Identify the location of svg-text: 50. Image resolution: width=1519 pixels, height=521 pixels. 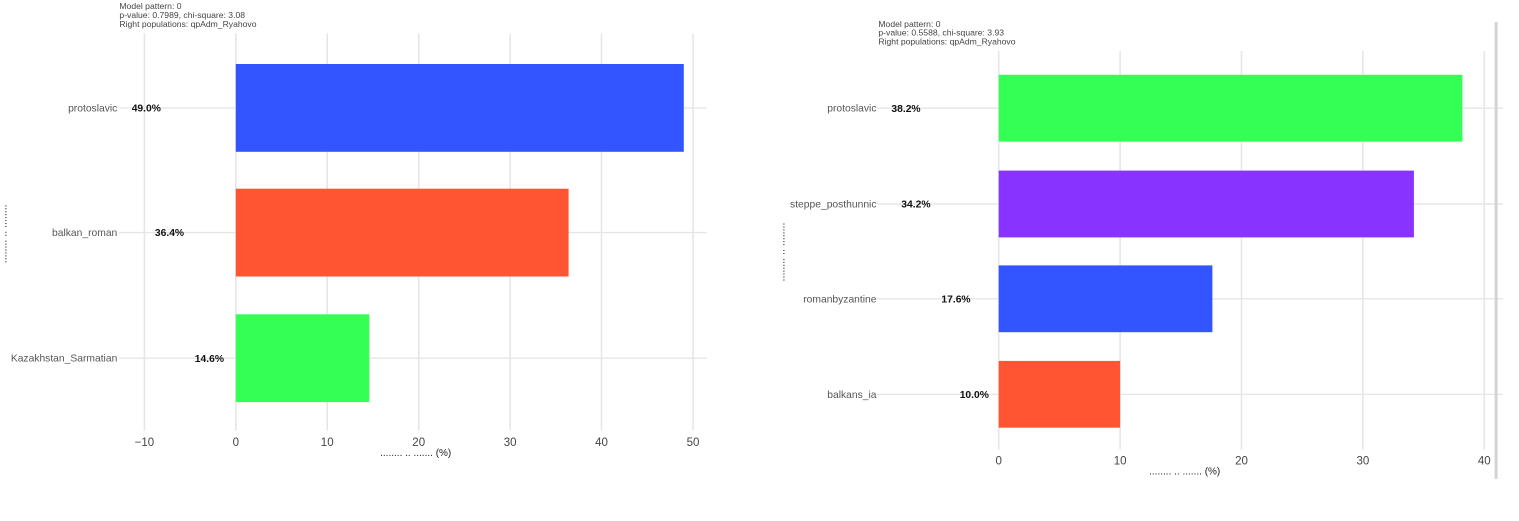
(693, 443).